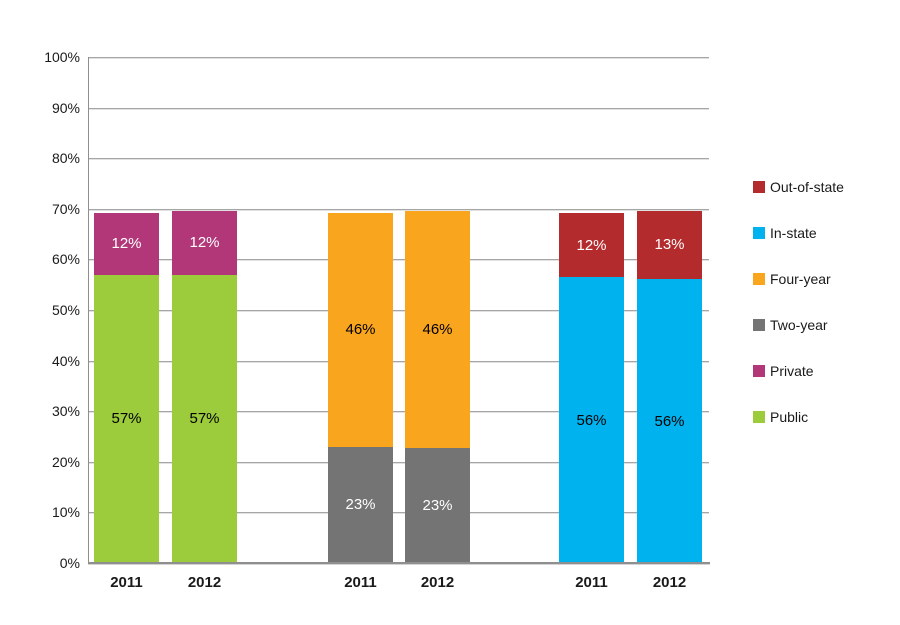  I want to click on legend-label: Private, so click(792, 371).